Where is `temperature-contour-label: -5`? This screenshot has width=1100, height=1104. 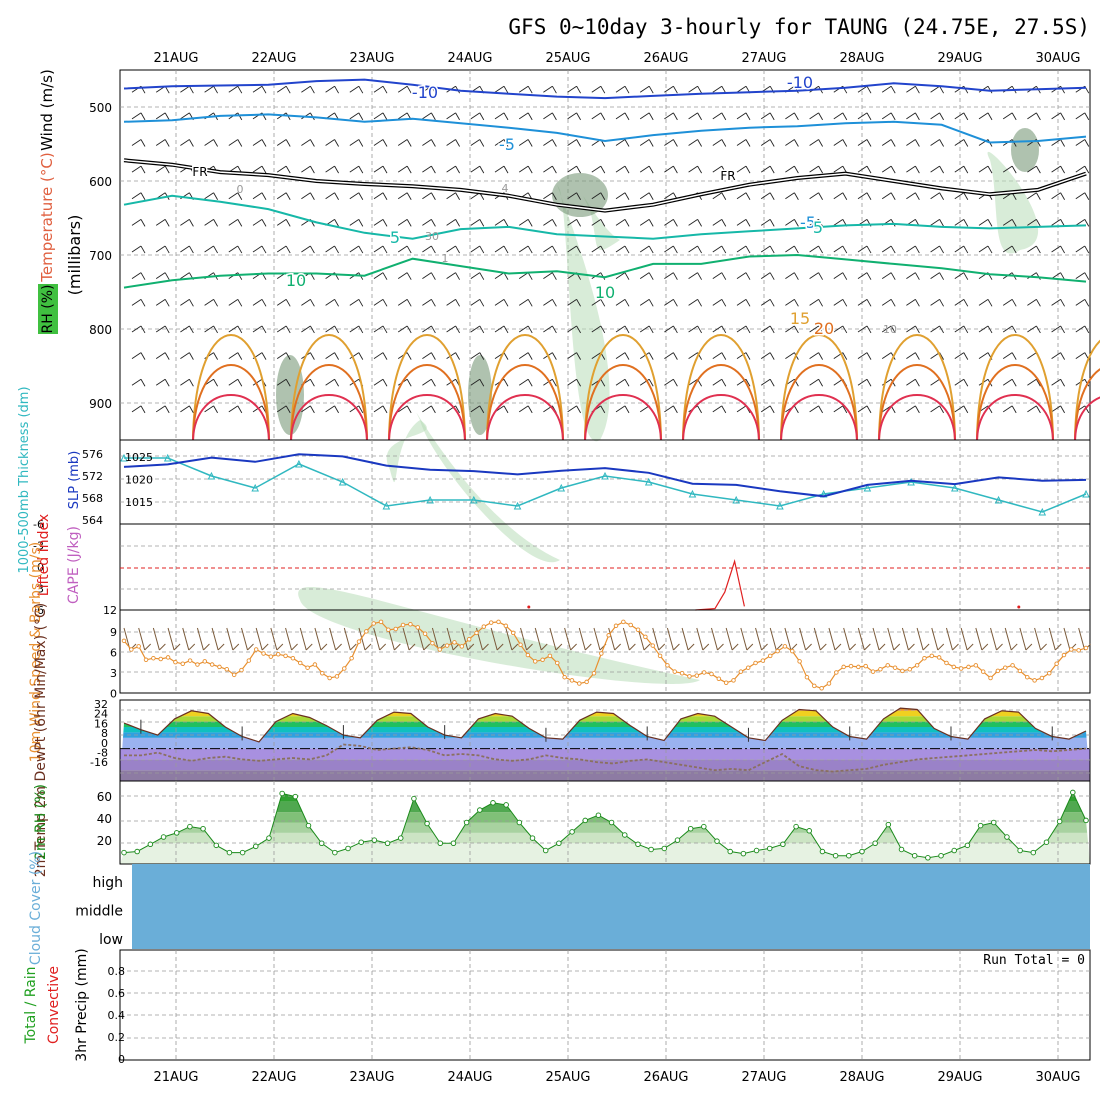 temperature-contour-label: -5 is located at coordinates (808, 222).